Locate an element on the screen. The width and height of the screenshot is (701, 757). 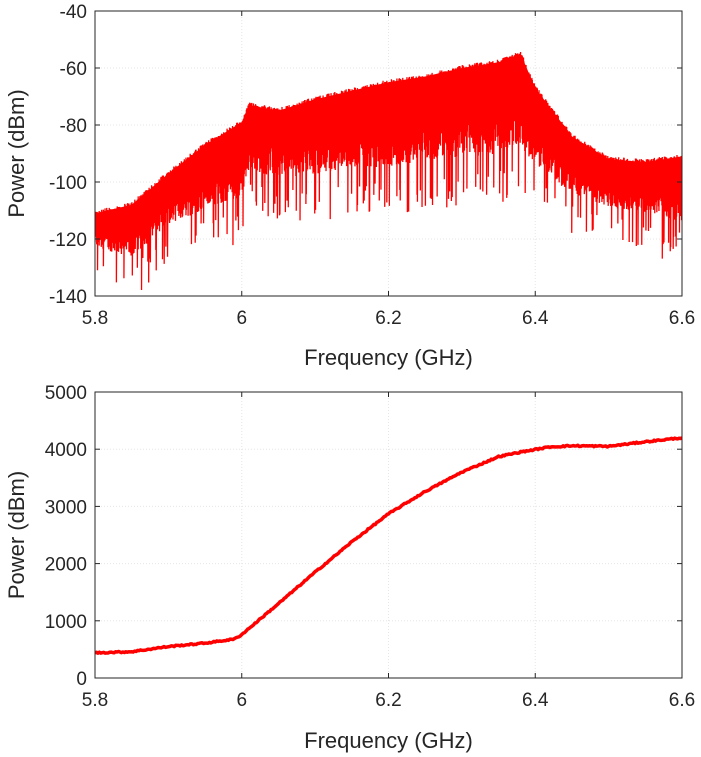
y-tick-label: -140 is located at coordinates (68, 297).